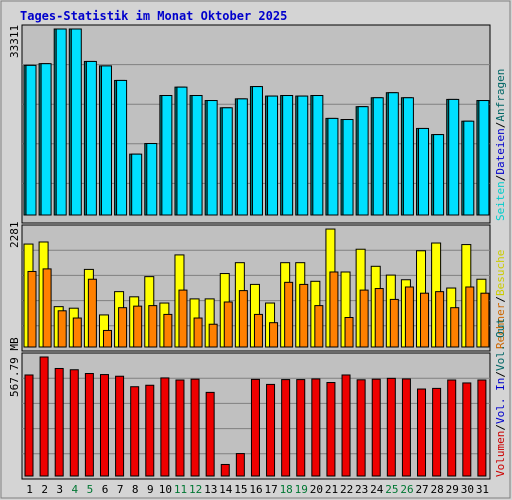  I want to click on legend-dateien: Dateien, so click(500, 151).